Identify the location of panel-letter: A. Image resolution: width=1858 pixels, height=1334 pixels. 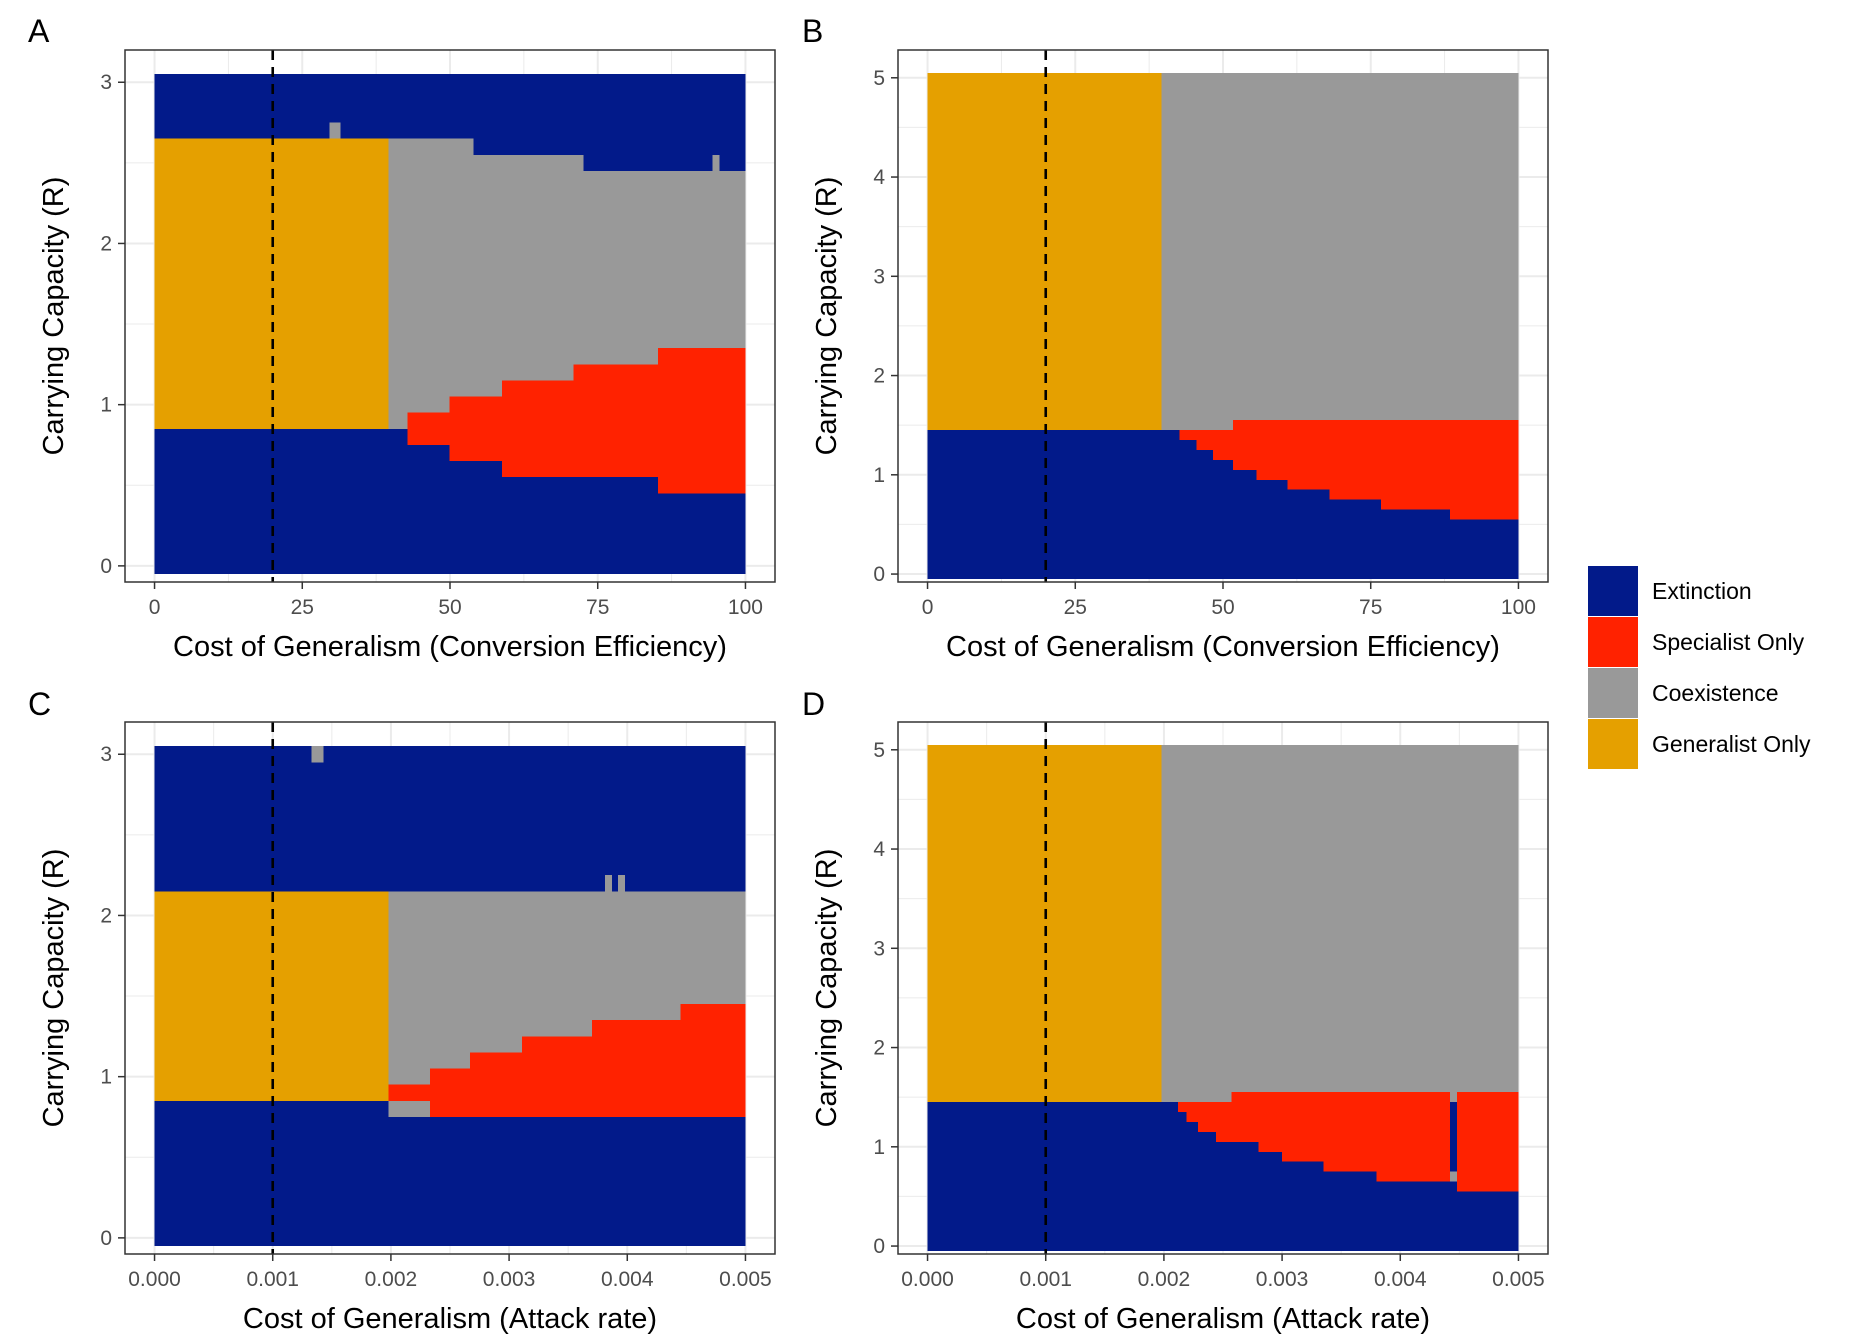
(39, 31).